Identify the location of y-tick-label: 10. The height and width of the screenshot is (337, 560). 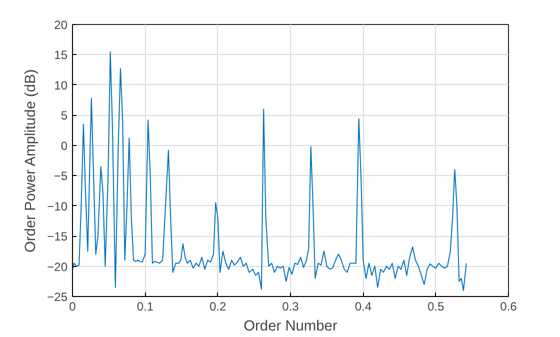
(61, 85).